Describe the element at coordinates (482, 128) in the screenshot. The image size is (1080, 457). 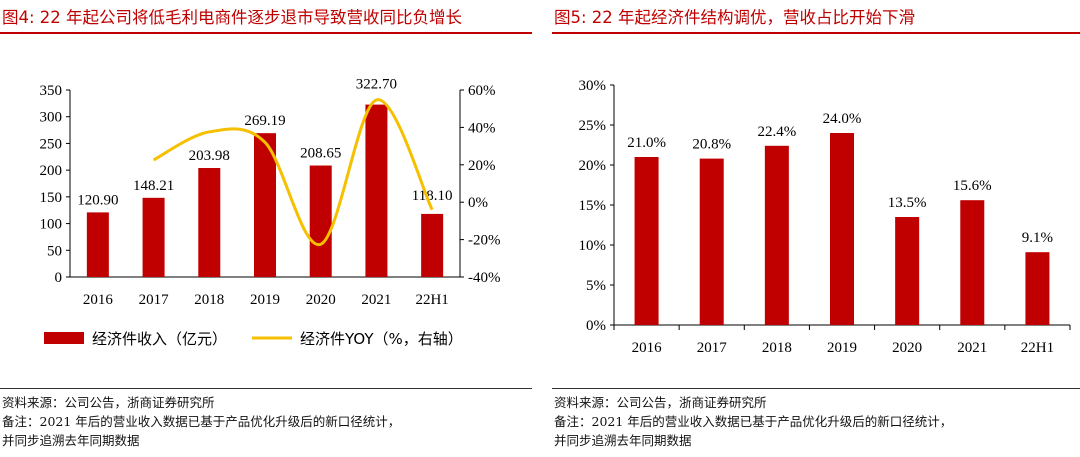
I see `y-tick-label-right: 40%` at that location.